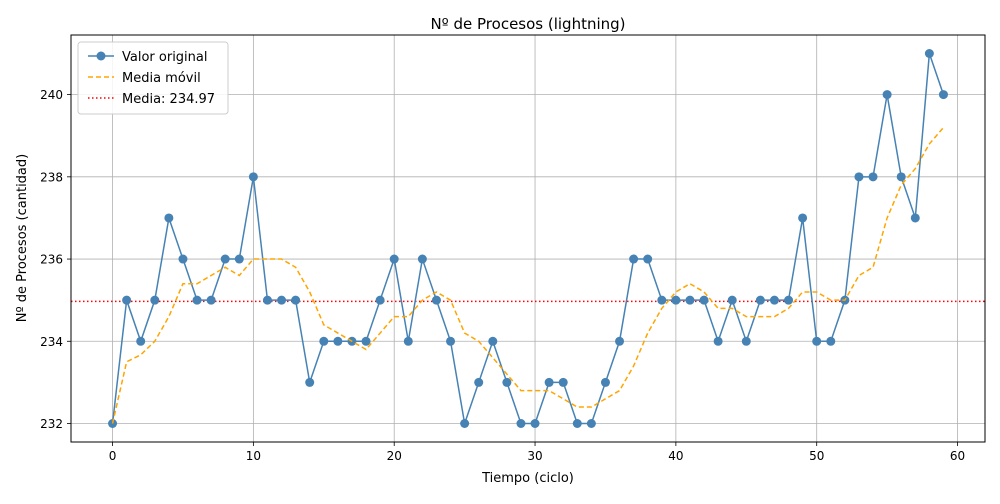  I want to click on x-axis-ticks: 0 10 20 30 40 50 60, so click(537, 452).